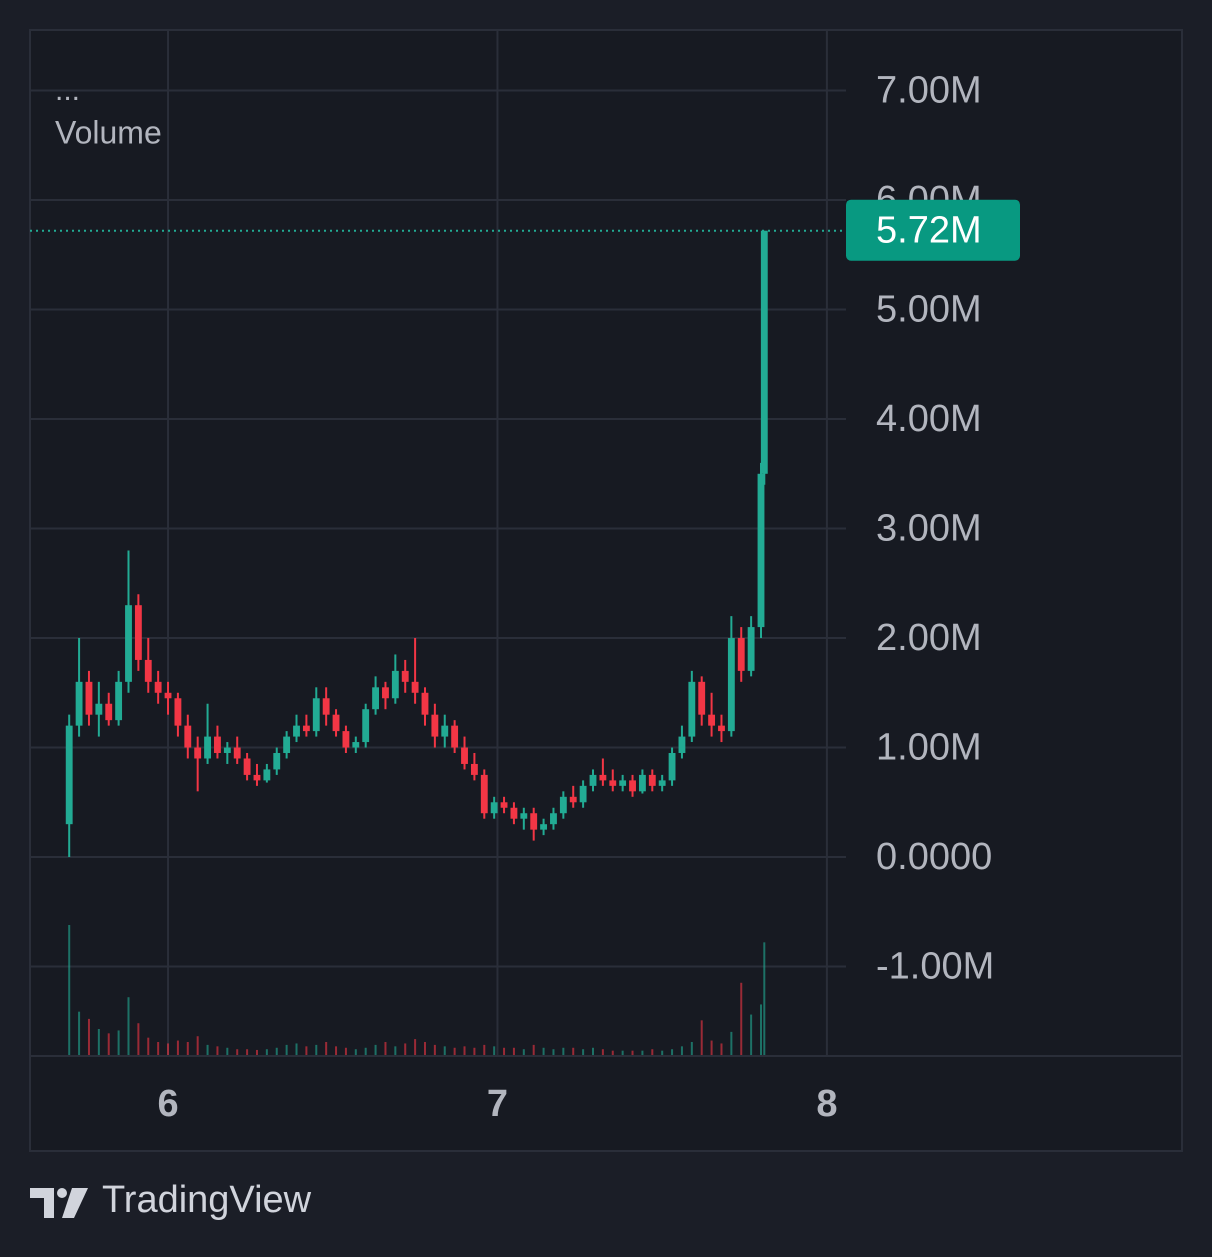  What do you see at coordinates (108, 132) in the screenshot?
I see `indicator-label: Volume` at bounding box center [108, 132].